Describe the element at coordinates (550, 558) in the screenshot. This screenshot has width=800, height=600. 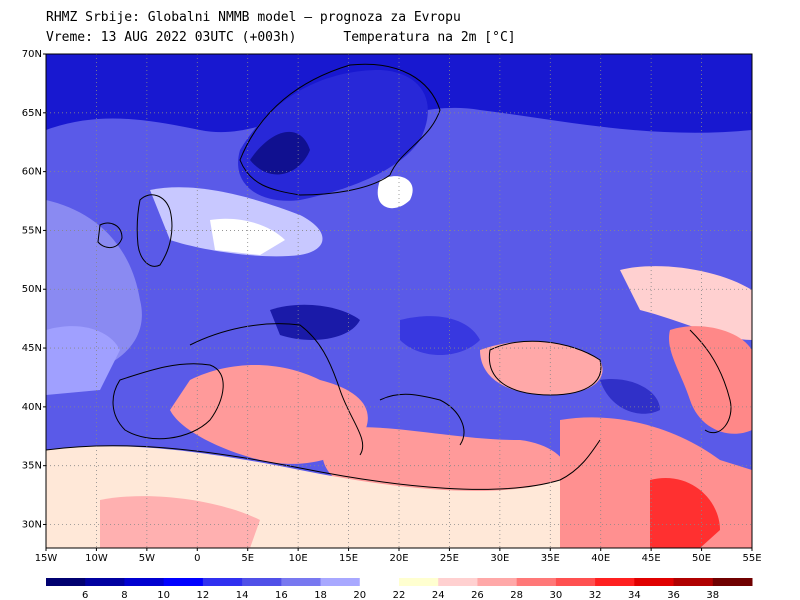
I see `lon-label: 35E` at that location.